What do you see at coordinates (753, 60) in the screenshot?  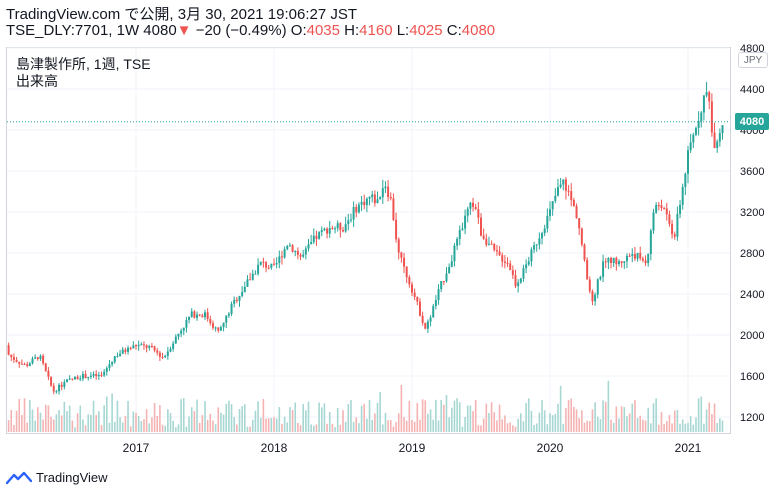 I see `currency-unit-badge: JPY` at bounding box center [753, 60].